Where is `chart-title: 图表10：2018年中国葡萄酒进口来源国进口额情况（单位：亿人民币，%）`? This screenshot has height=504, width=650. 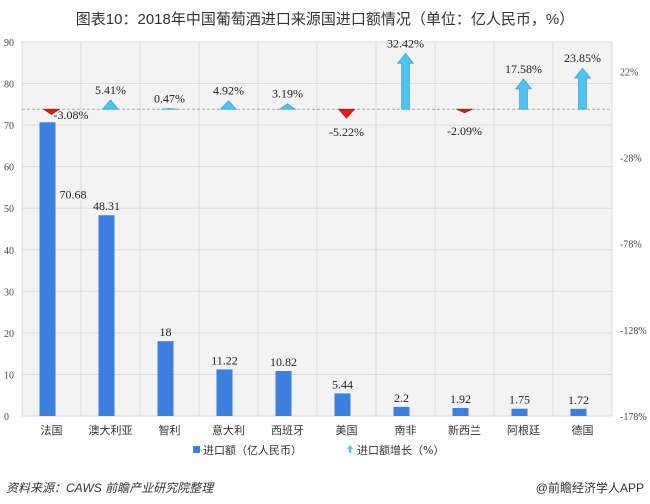 chart-title: 图表10：2018年中国葡萄酒进口来源国进口额情况（单位：亿人民币，%） is located at coordinates (325, 19).